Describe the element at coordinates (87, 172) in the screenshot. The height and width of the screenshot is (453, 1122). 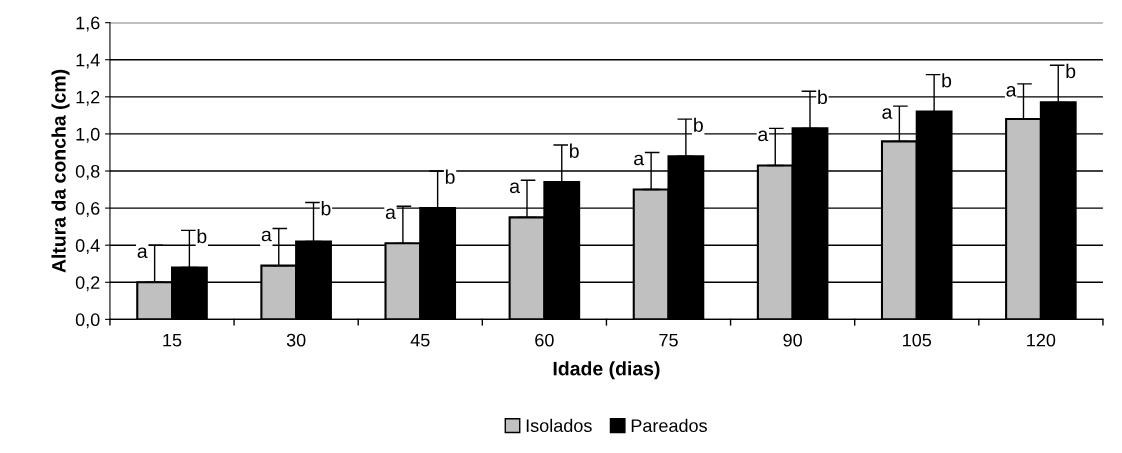
I see `y-tick-label: 0,8` at that location.